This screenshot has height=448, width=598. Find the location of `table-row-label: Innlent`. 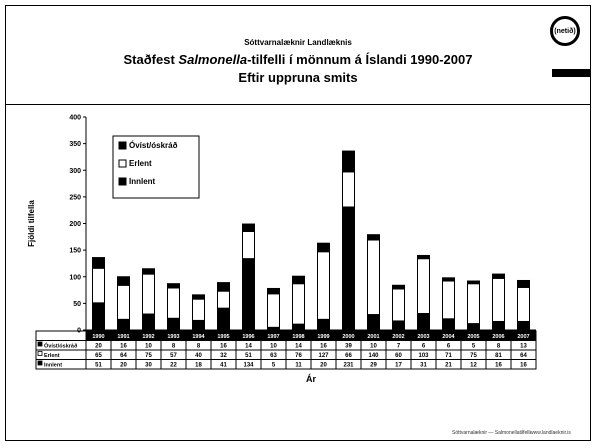

table-row-label: Innlent is located at coordinates (53, 366).